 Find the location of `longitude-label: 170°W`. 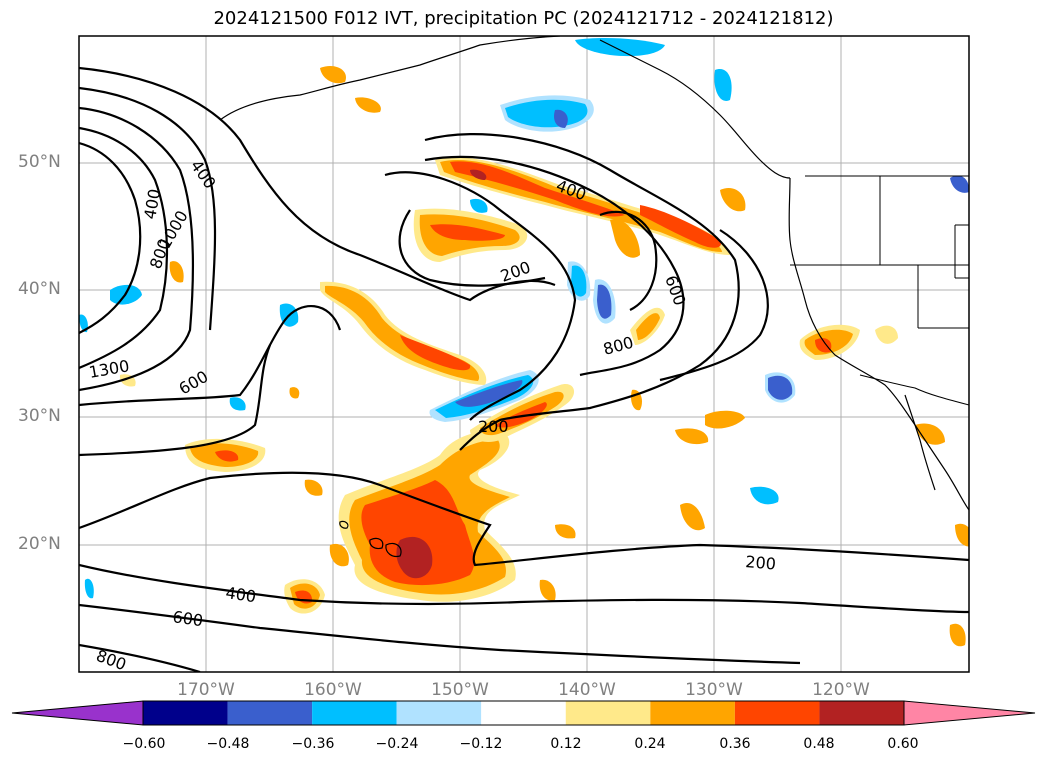

longitude-label: 170°W is located at coordinates (206, 690).